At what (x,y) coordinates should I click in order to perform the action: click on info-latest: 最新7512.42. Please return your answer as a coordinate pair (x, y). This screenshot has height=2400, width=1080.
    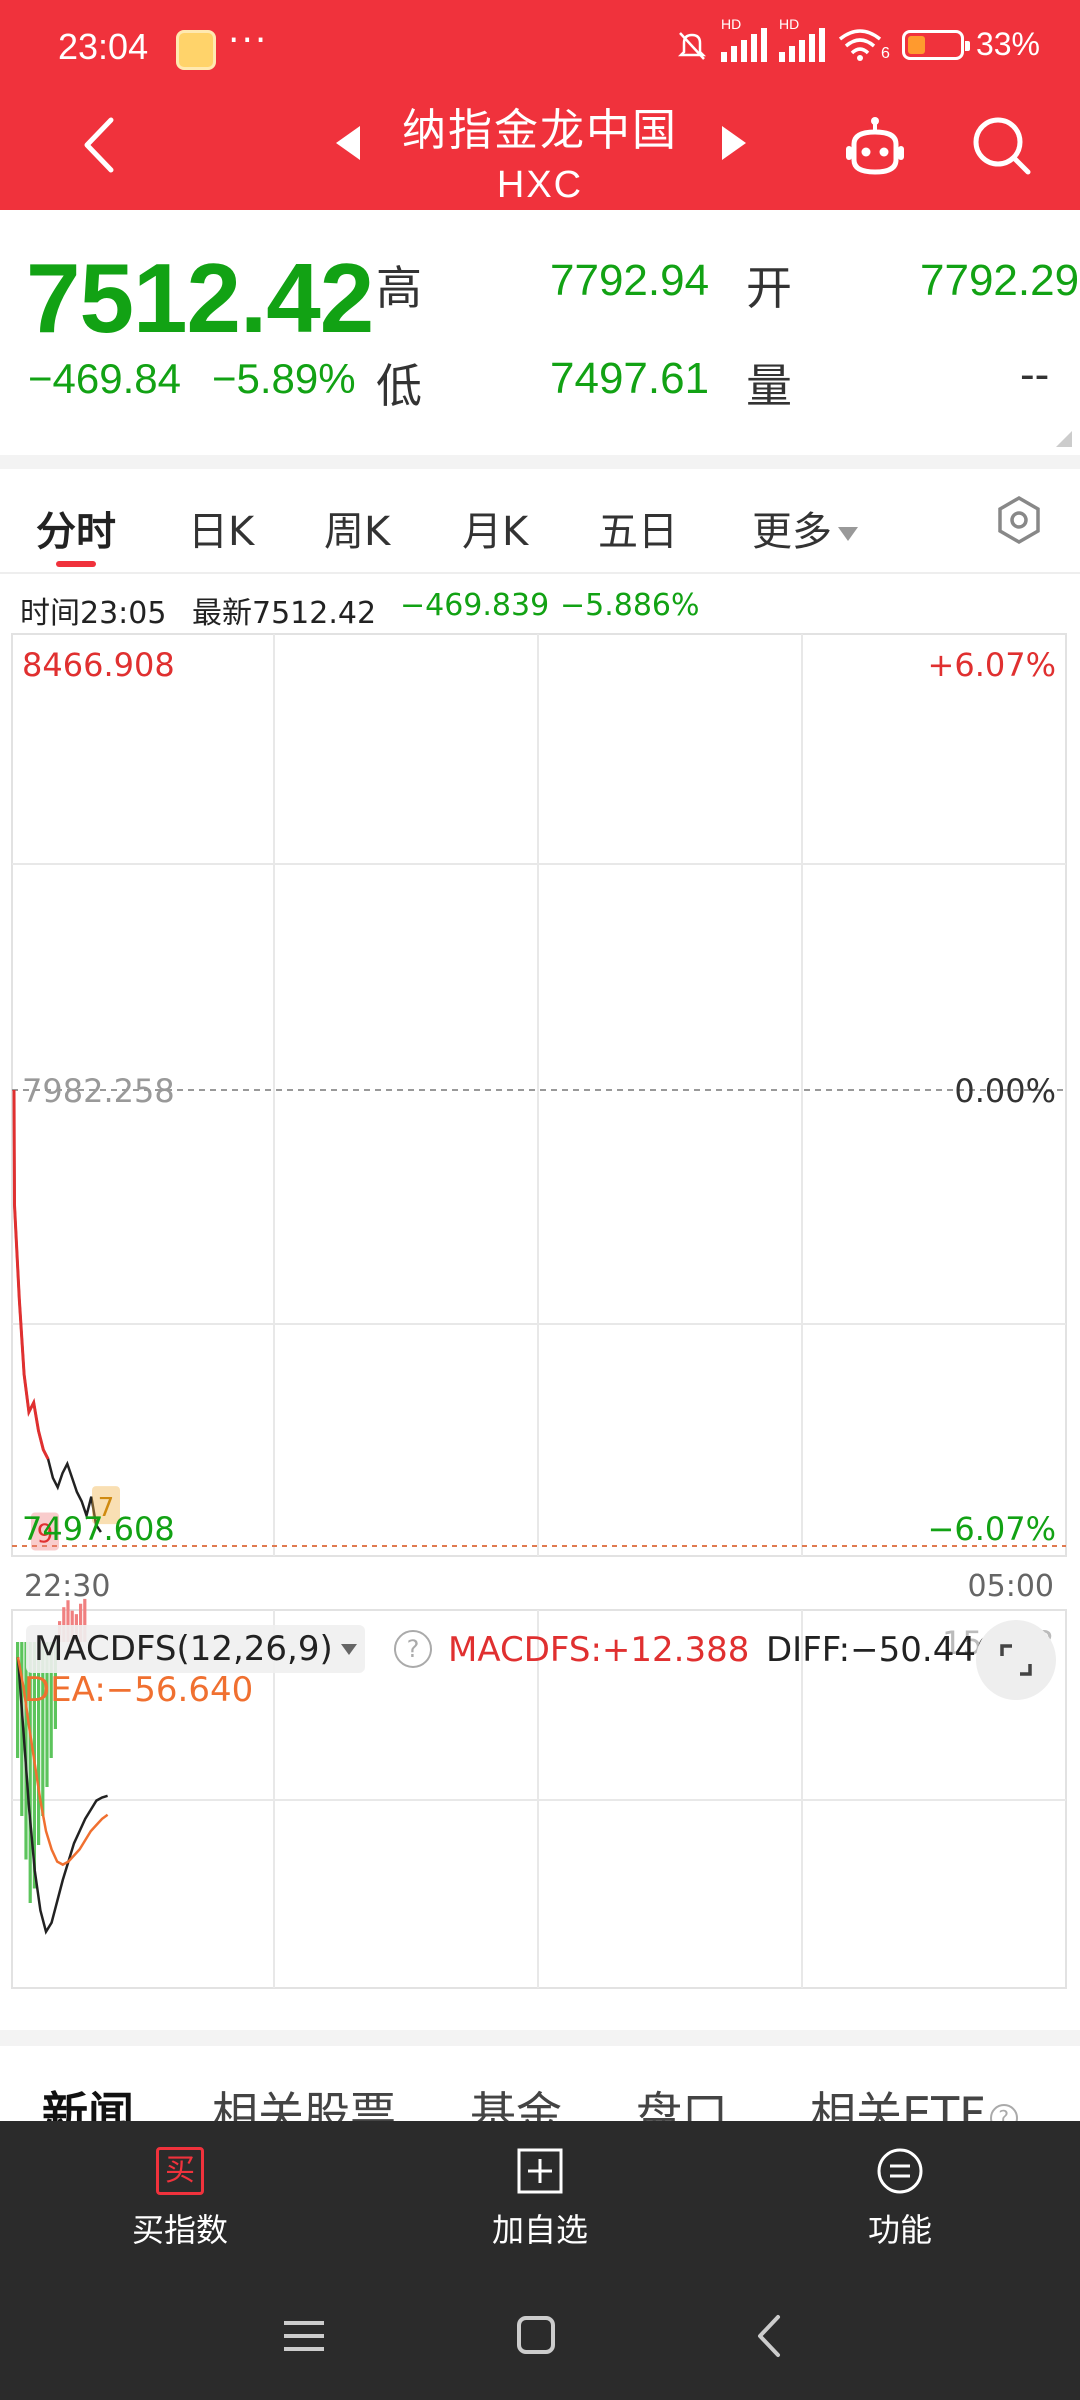
    Looking at the image, I should click on (284, 613).